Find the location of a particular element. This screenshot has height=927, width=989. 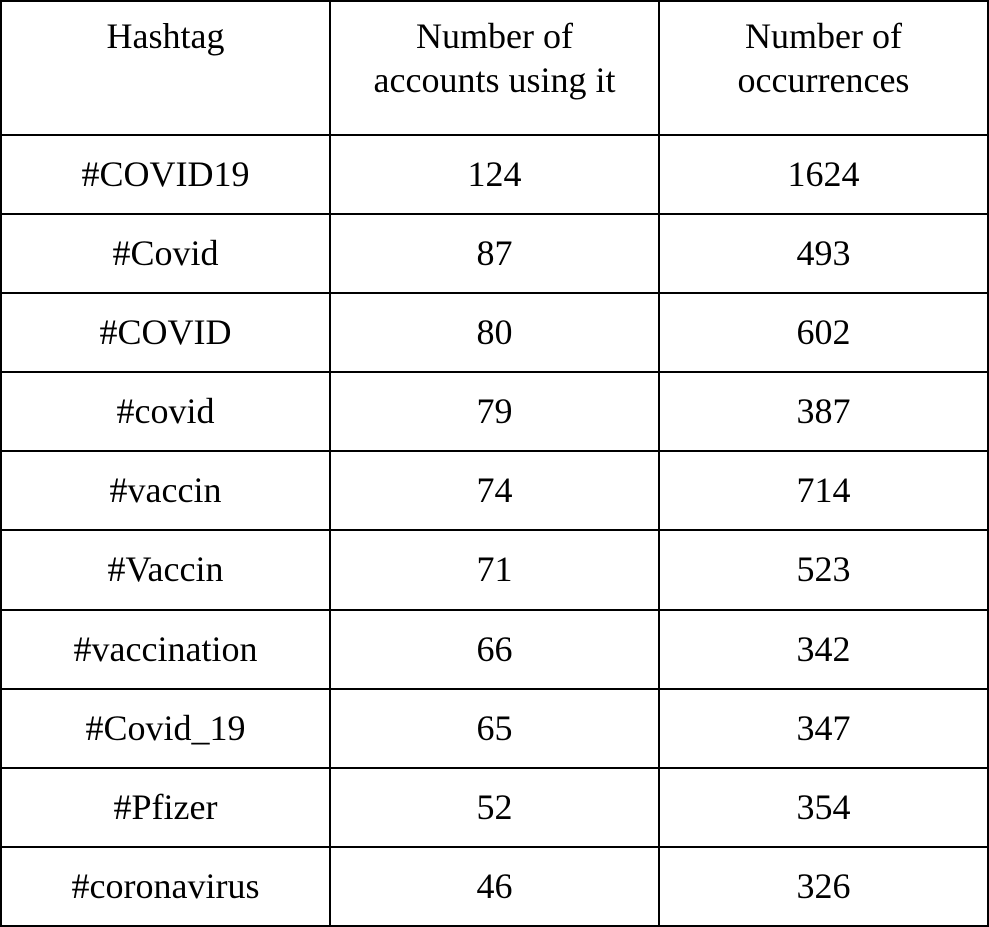

table-row: #Covid 87 493 is located at coordinates (494, 254).